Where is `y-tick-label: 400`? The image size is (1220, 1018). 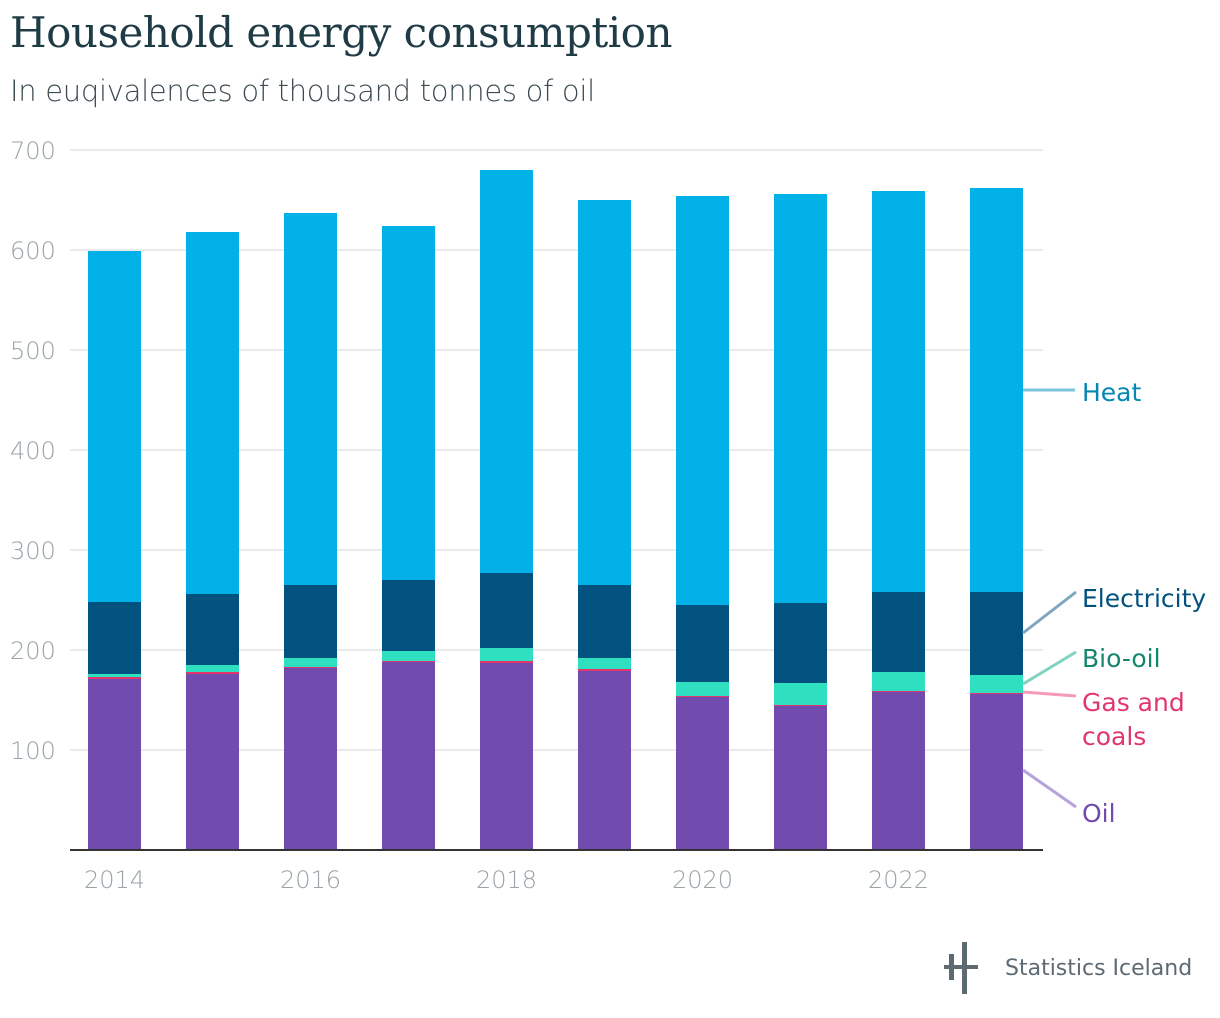 y-tick-label: 400 is located at coordinates (33, 451).